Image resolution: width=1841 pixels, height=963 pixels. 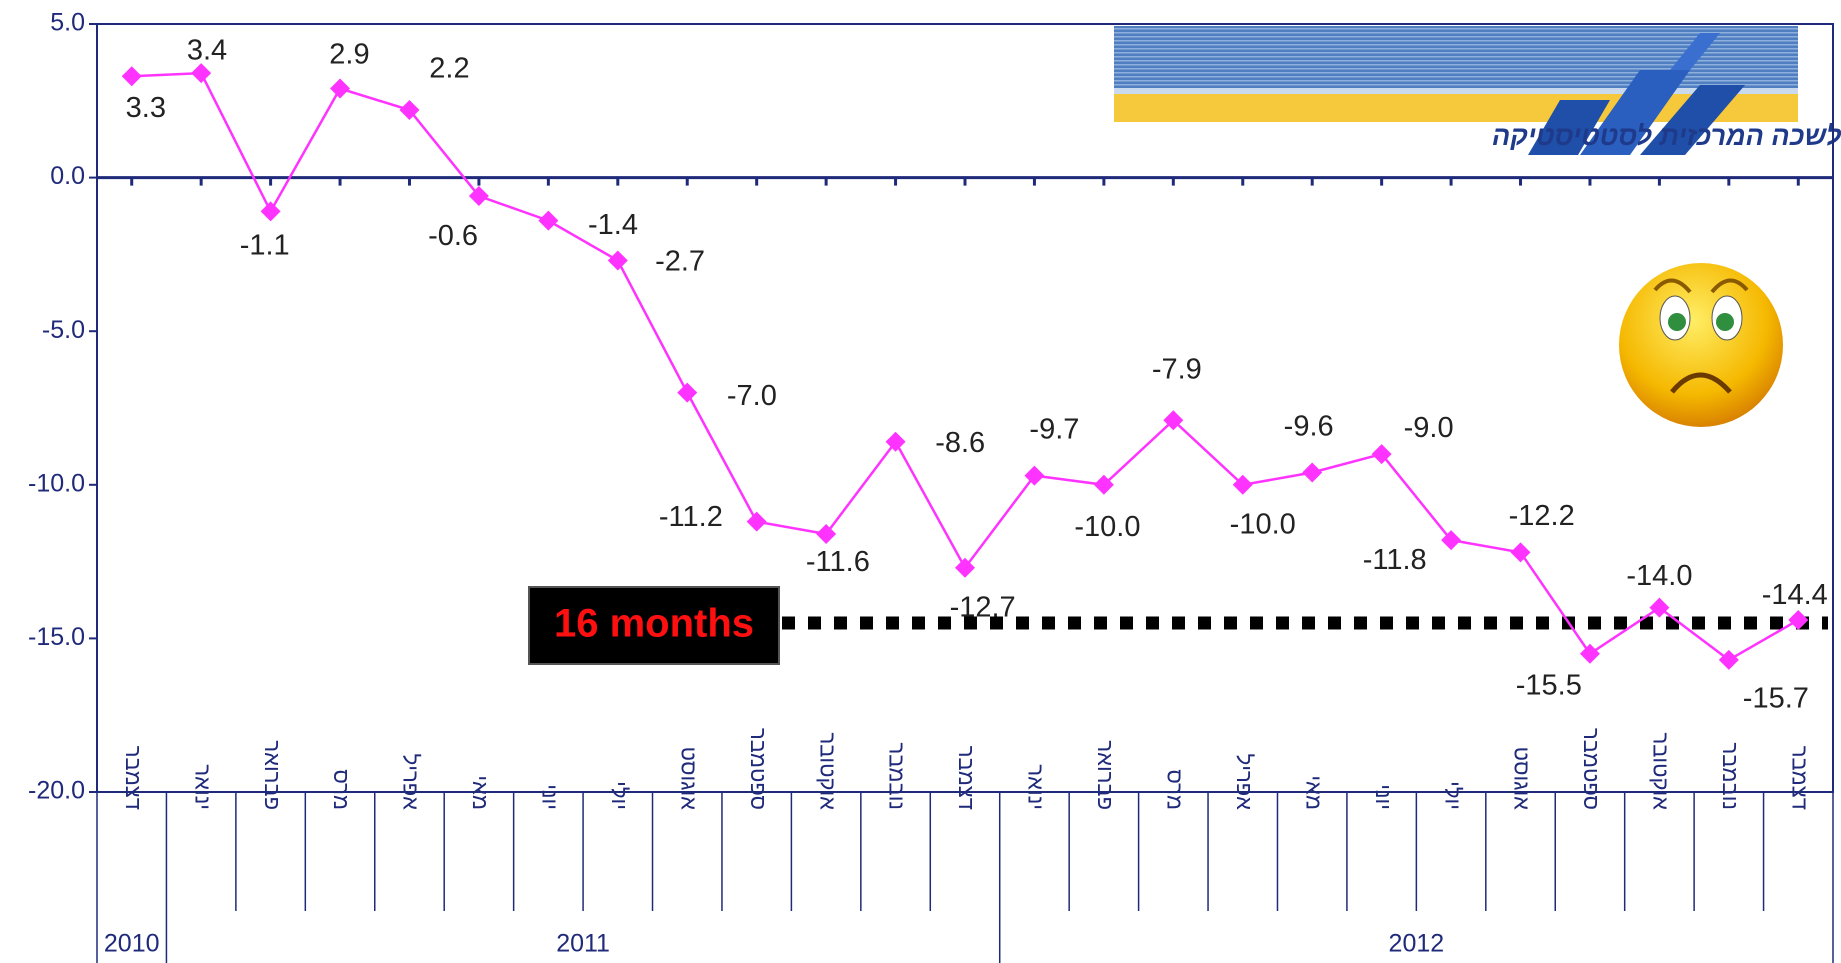 What do you see at coordinates (349, 54) in the screenshot?
I see `value-label: 2.9` at bounding box center [349, 54].